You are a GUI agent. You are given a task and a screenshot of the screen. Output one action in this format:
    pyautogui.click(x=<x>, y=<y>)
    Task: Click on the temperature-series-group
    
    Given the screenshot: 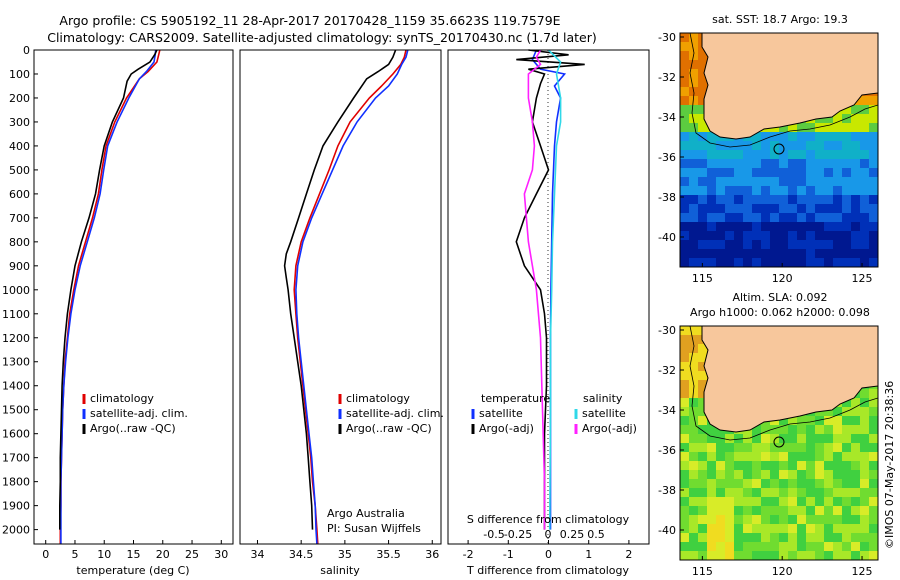 What is the action you would take?
    pyautogui.click(x=109, y=296)
    